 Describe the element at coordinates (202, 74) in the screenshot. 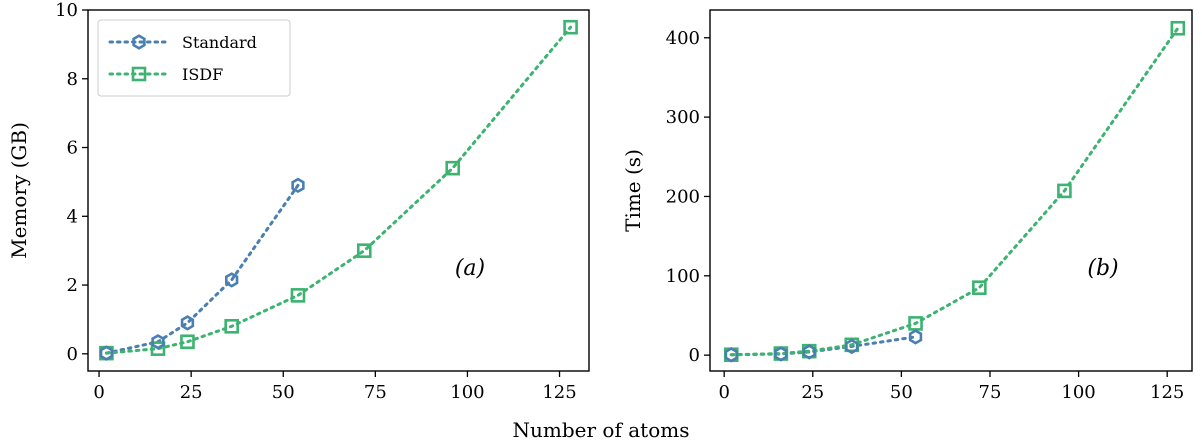

I see `legend-label: ISDF` at that location.